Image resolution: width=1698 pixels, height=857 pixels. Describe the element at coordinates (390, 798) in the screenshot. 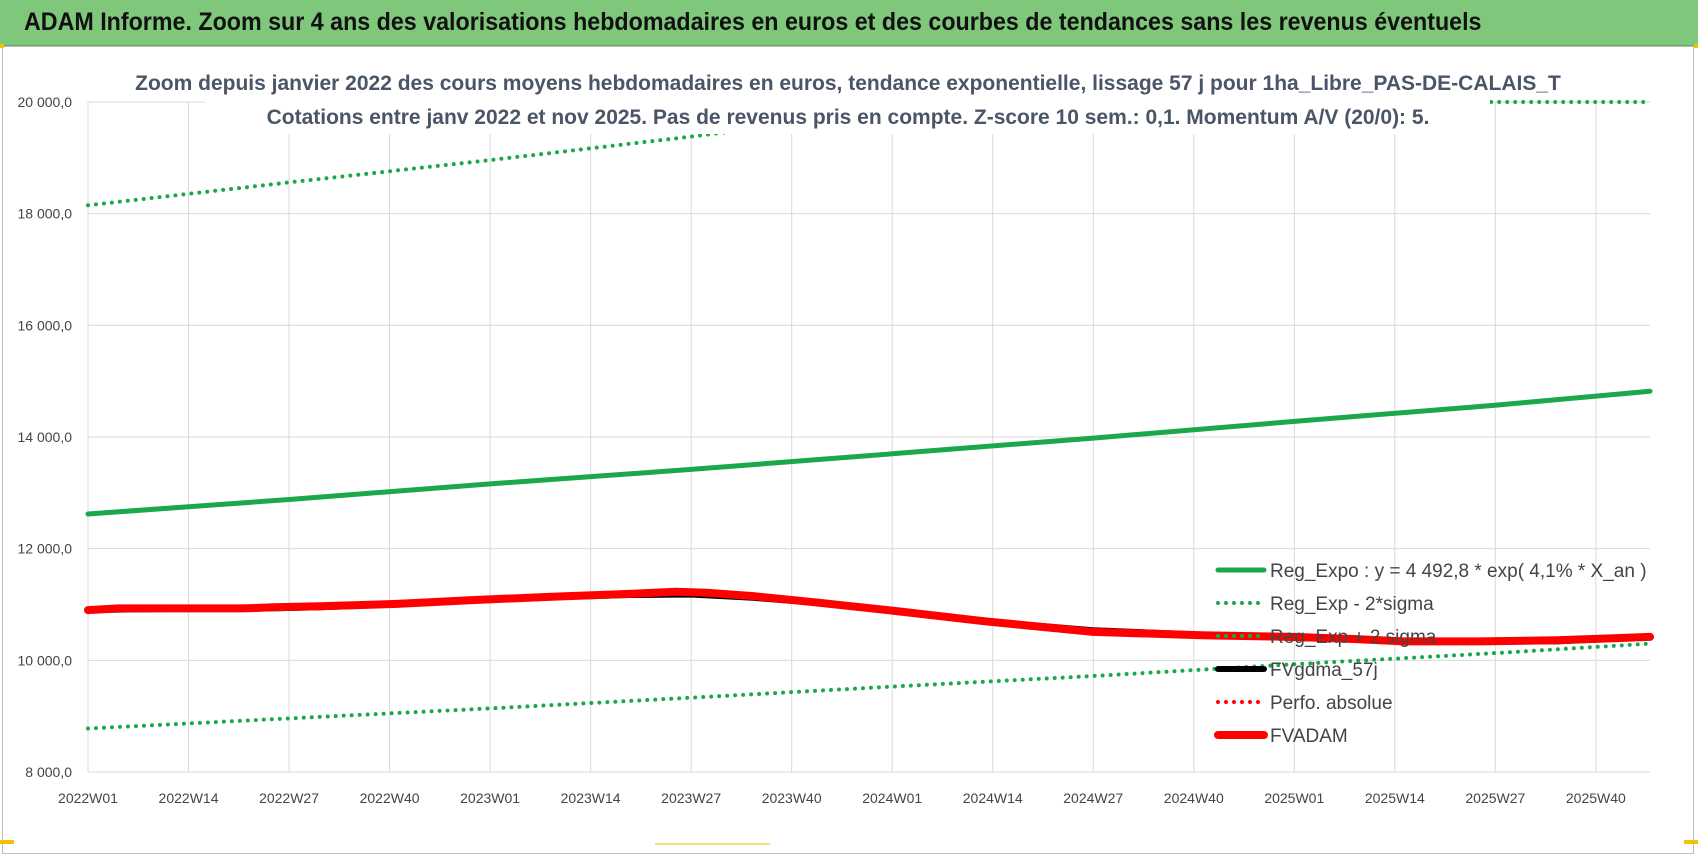

I see `x-tick-label: 2022W40` at that location.